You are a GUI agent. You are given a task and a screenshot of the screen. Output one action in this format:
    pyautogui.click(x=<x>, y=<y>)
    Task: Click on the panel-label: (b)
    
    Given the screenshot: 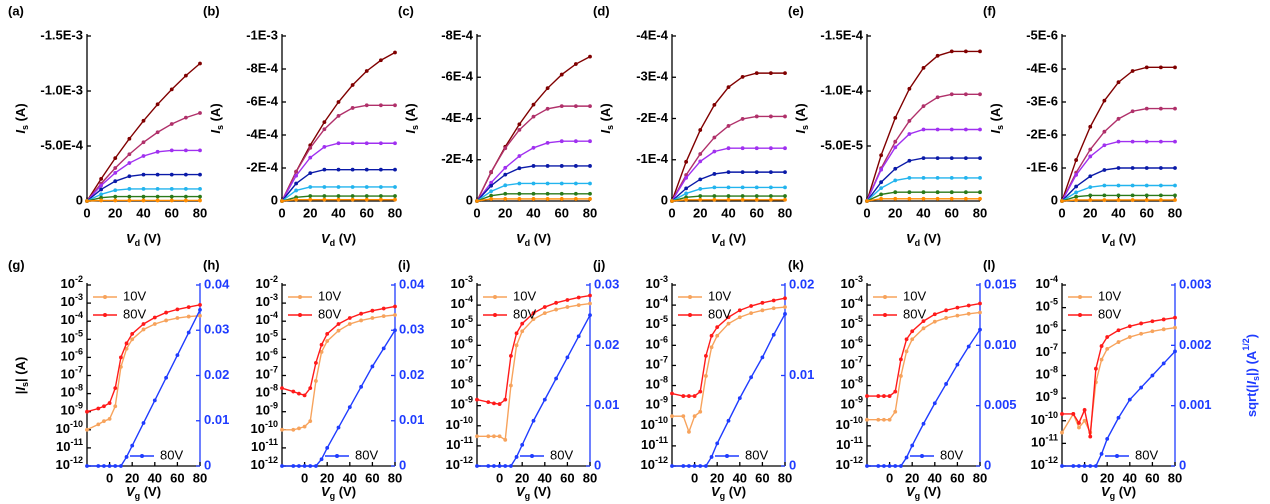 What is the action you would take?
    pyautogui.click(x=211, y=10)
    